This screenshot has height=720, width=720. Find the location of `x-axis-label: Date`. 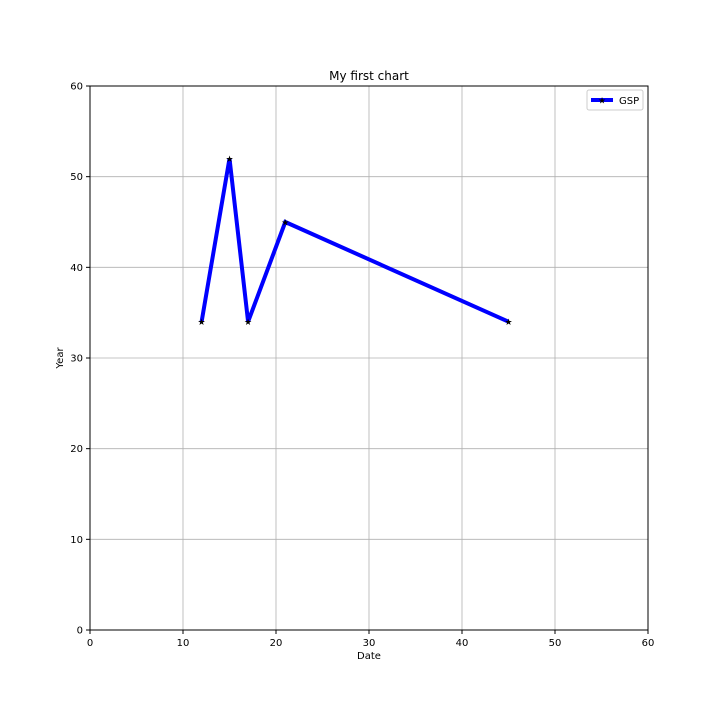

x-axis-label: Date is located at coordinates (369, 656).